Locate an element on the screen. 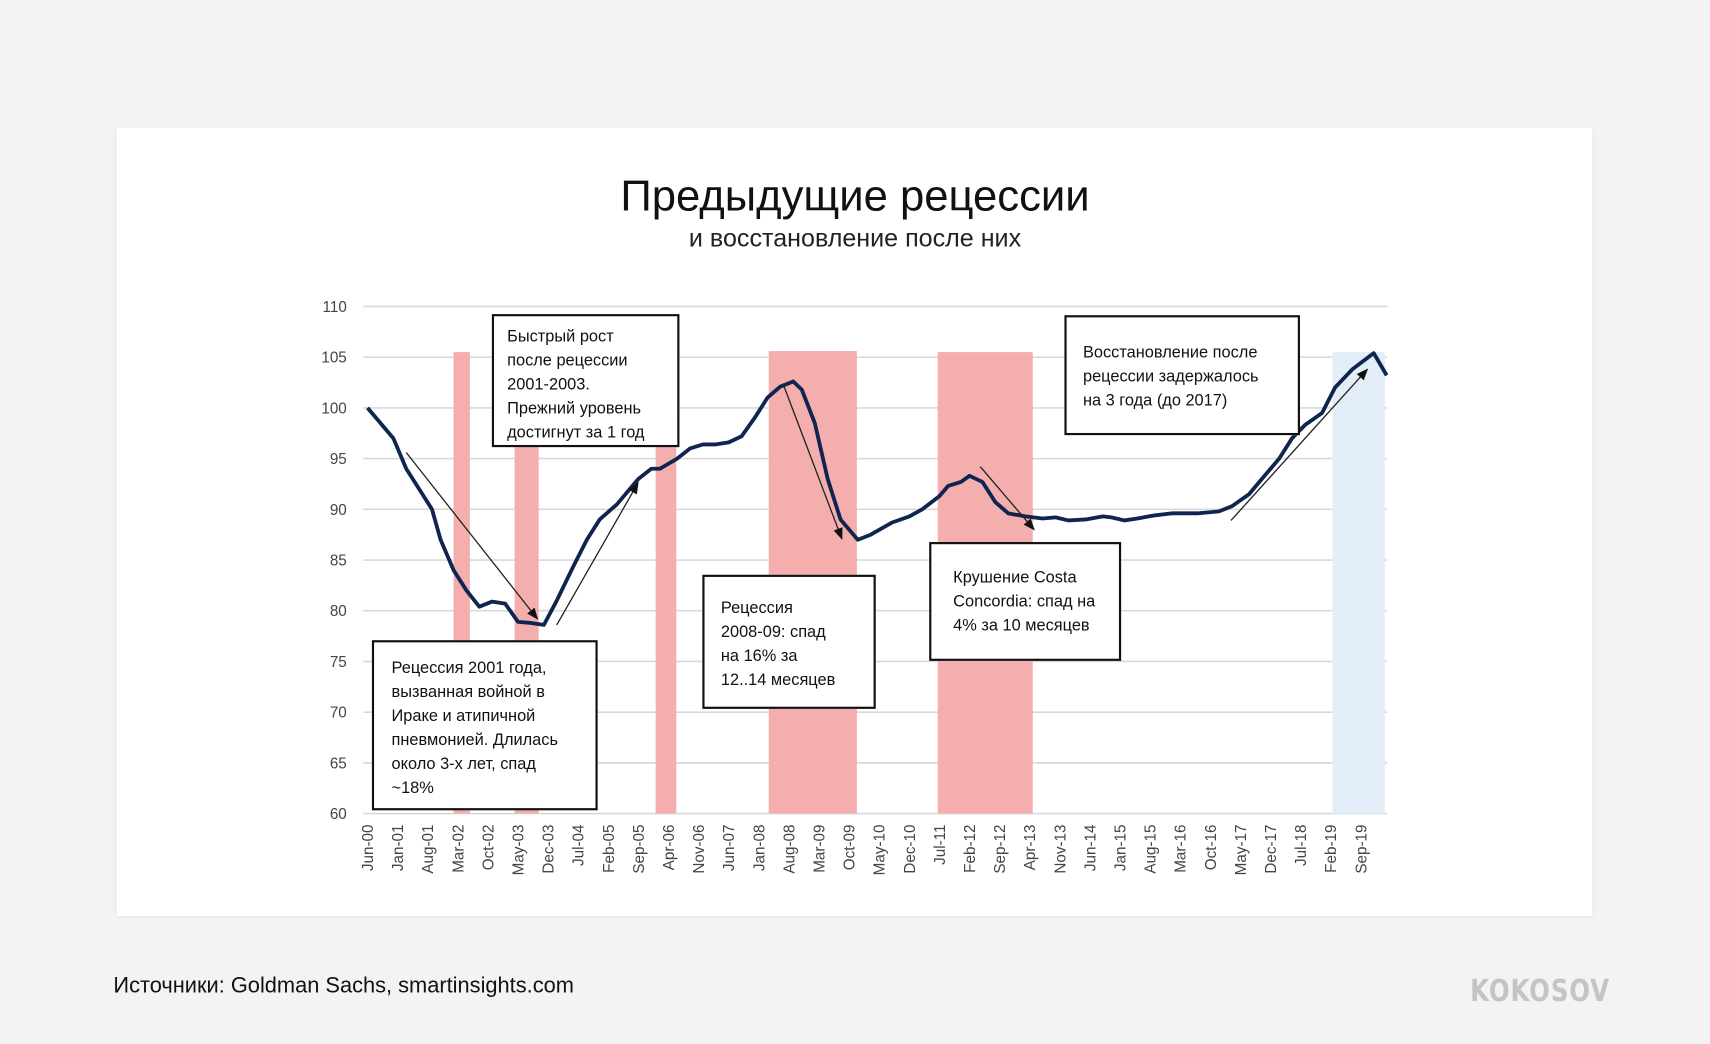 The height and width of the screenshot is (1044, 1710). x-tick-label: Jul-04 is located at coordinates (579, 845).